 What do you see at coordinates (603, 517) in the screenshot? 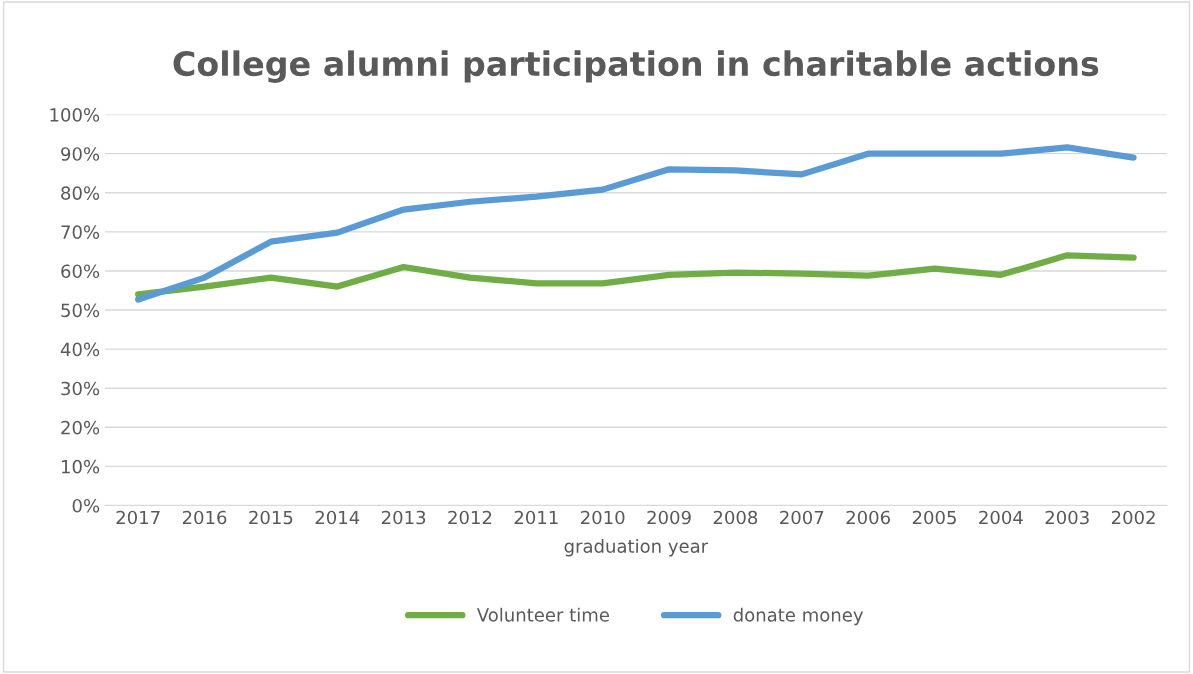
I see `x-tick-label: 2010` at bounding box center [603, 517].